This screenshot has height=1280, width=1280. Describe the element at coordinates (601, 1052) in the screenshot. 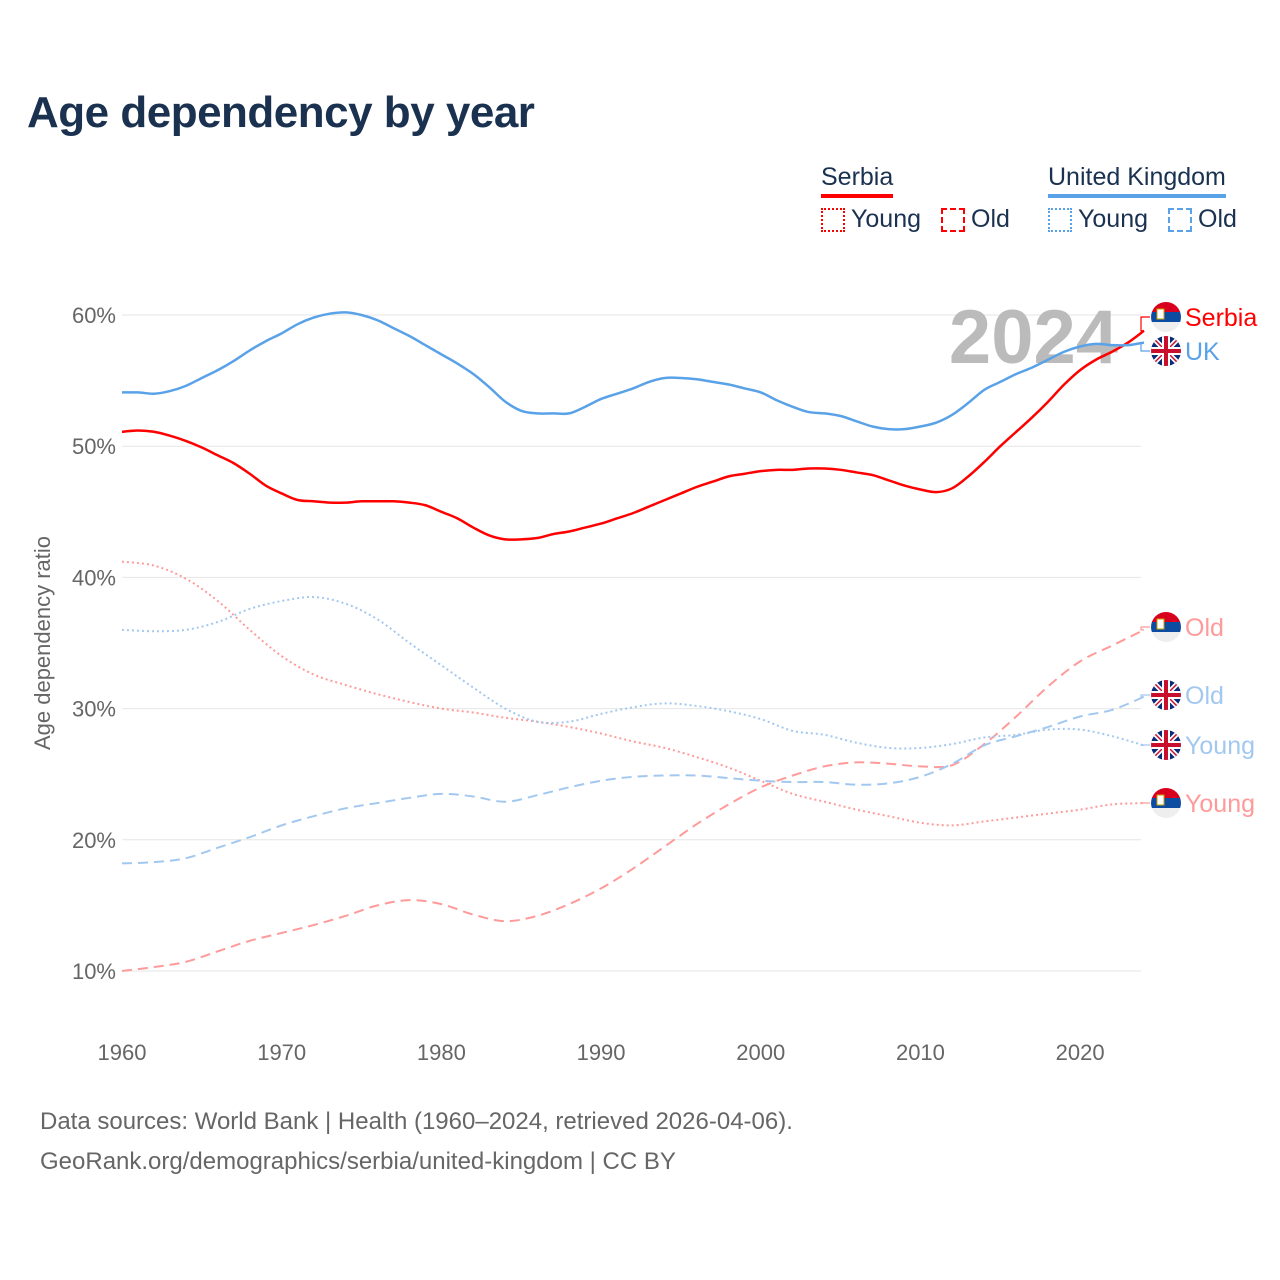

I see `x-tick-label: 1990` at that location.